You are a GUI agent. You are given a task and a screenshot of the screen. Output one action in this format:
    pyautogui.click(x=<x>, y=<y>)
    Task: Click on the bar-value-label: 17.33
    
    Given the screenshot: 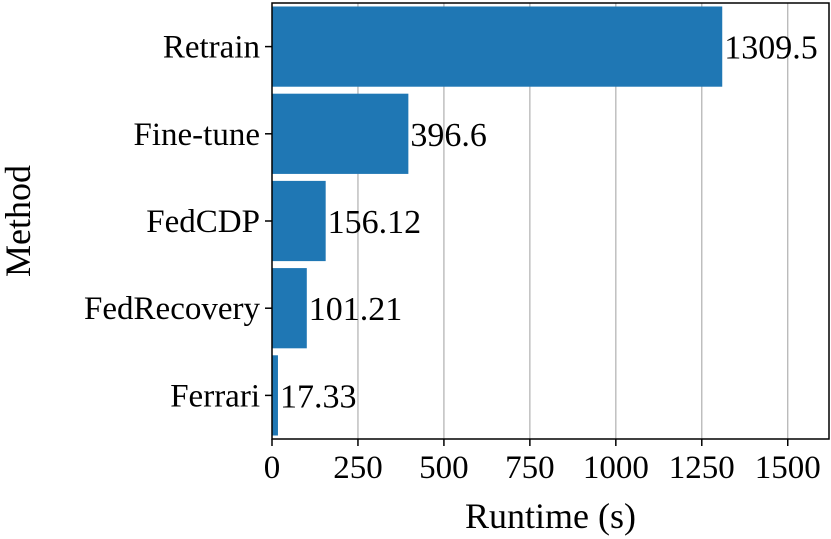 What is the action you would take?
    pyautogui.click(x=318, y=396)
    